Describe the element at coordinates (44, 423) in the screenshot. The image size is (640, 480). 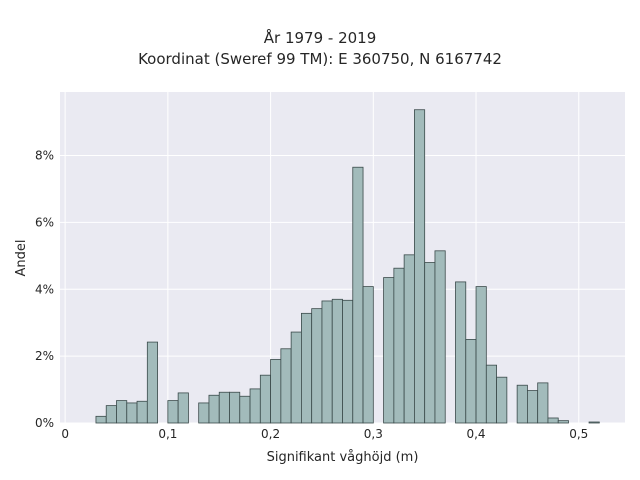
I see `y-tick-label: 0%` at that location.